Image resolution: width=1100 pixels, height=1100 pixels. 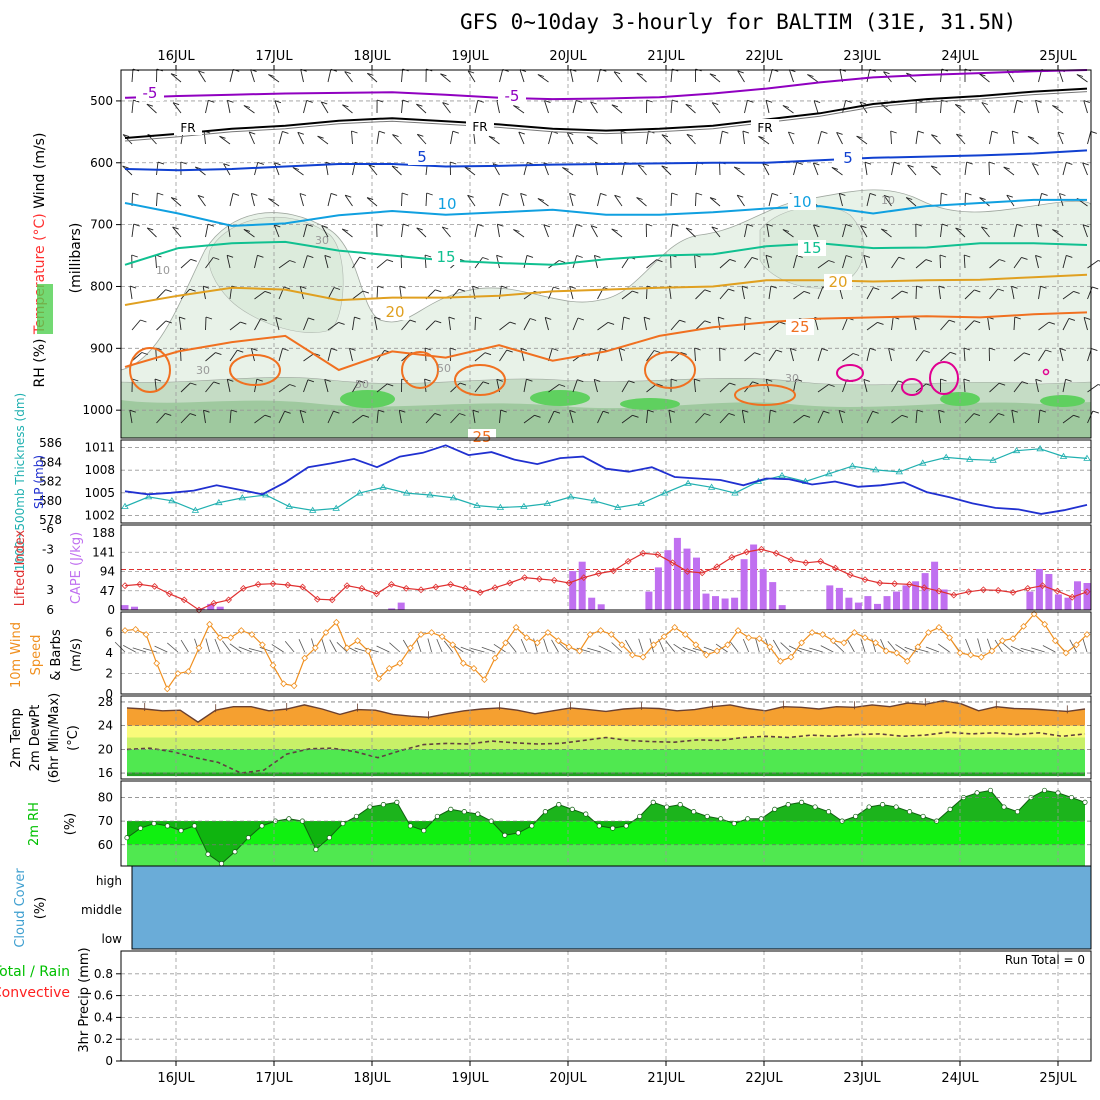 I want to click on precip-total-label: Total / Rain, so click(x=35, y=972).